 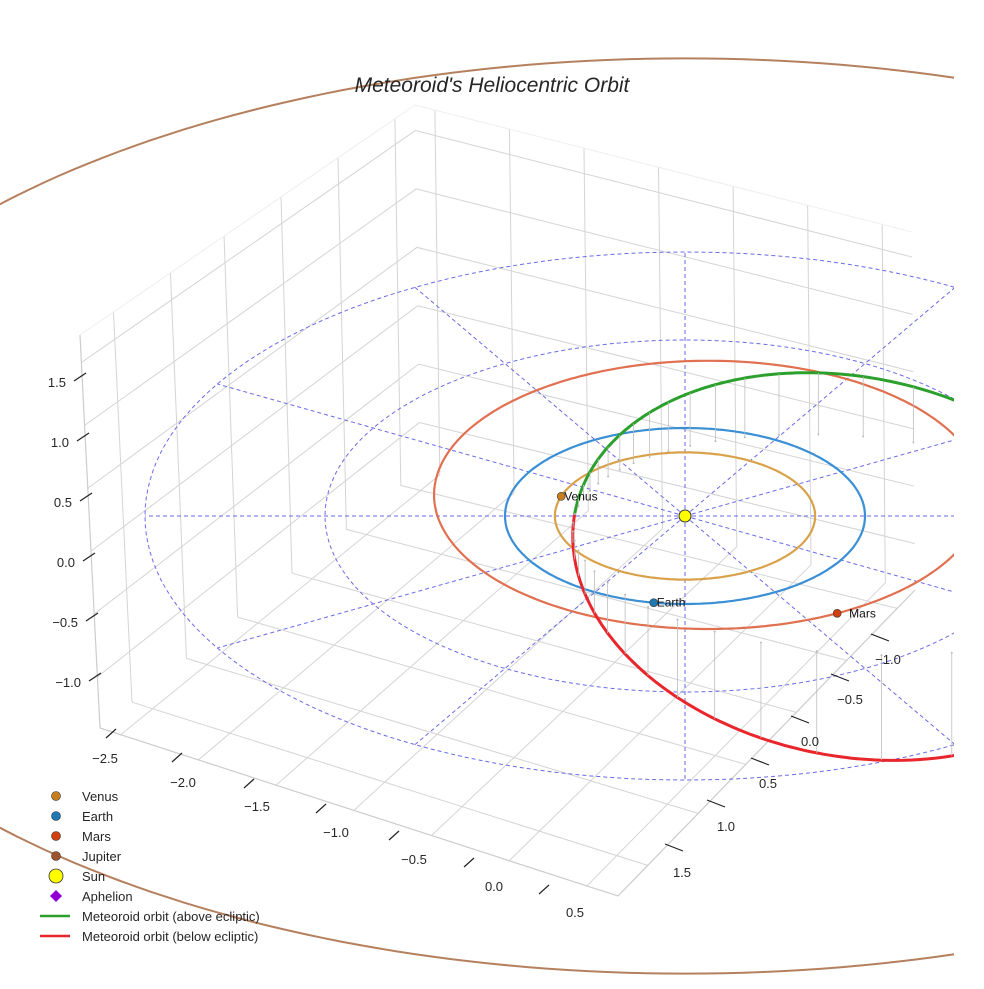 I want to click on legend-item-orbit-below: Meteoroid orbit (below ecliptic), so click(x=145, y=936).